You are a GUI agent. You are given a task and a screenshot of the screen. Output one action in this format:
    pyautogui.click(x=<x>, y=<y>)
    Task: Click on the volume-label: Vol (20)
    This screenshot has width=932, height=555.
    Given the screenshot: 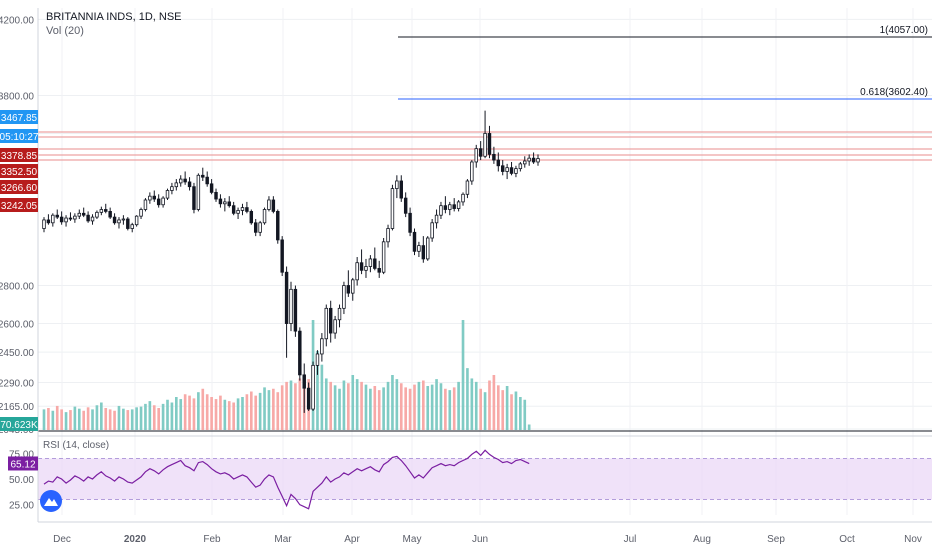 What is the action you would take?
    pyautogui.click(x=65, y=31)
    